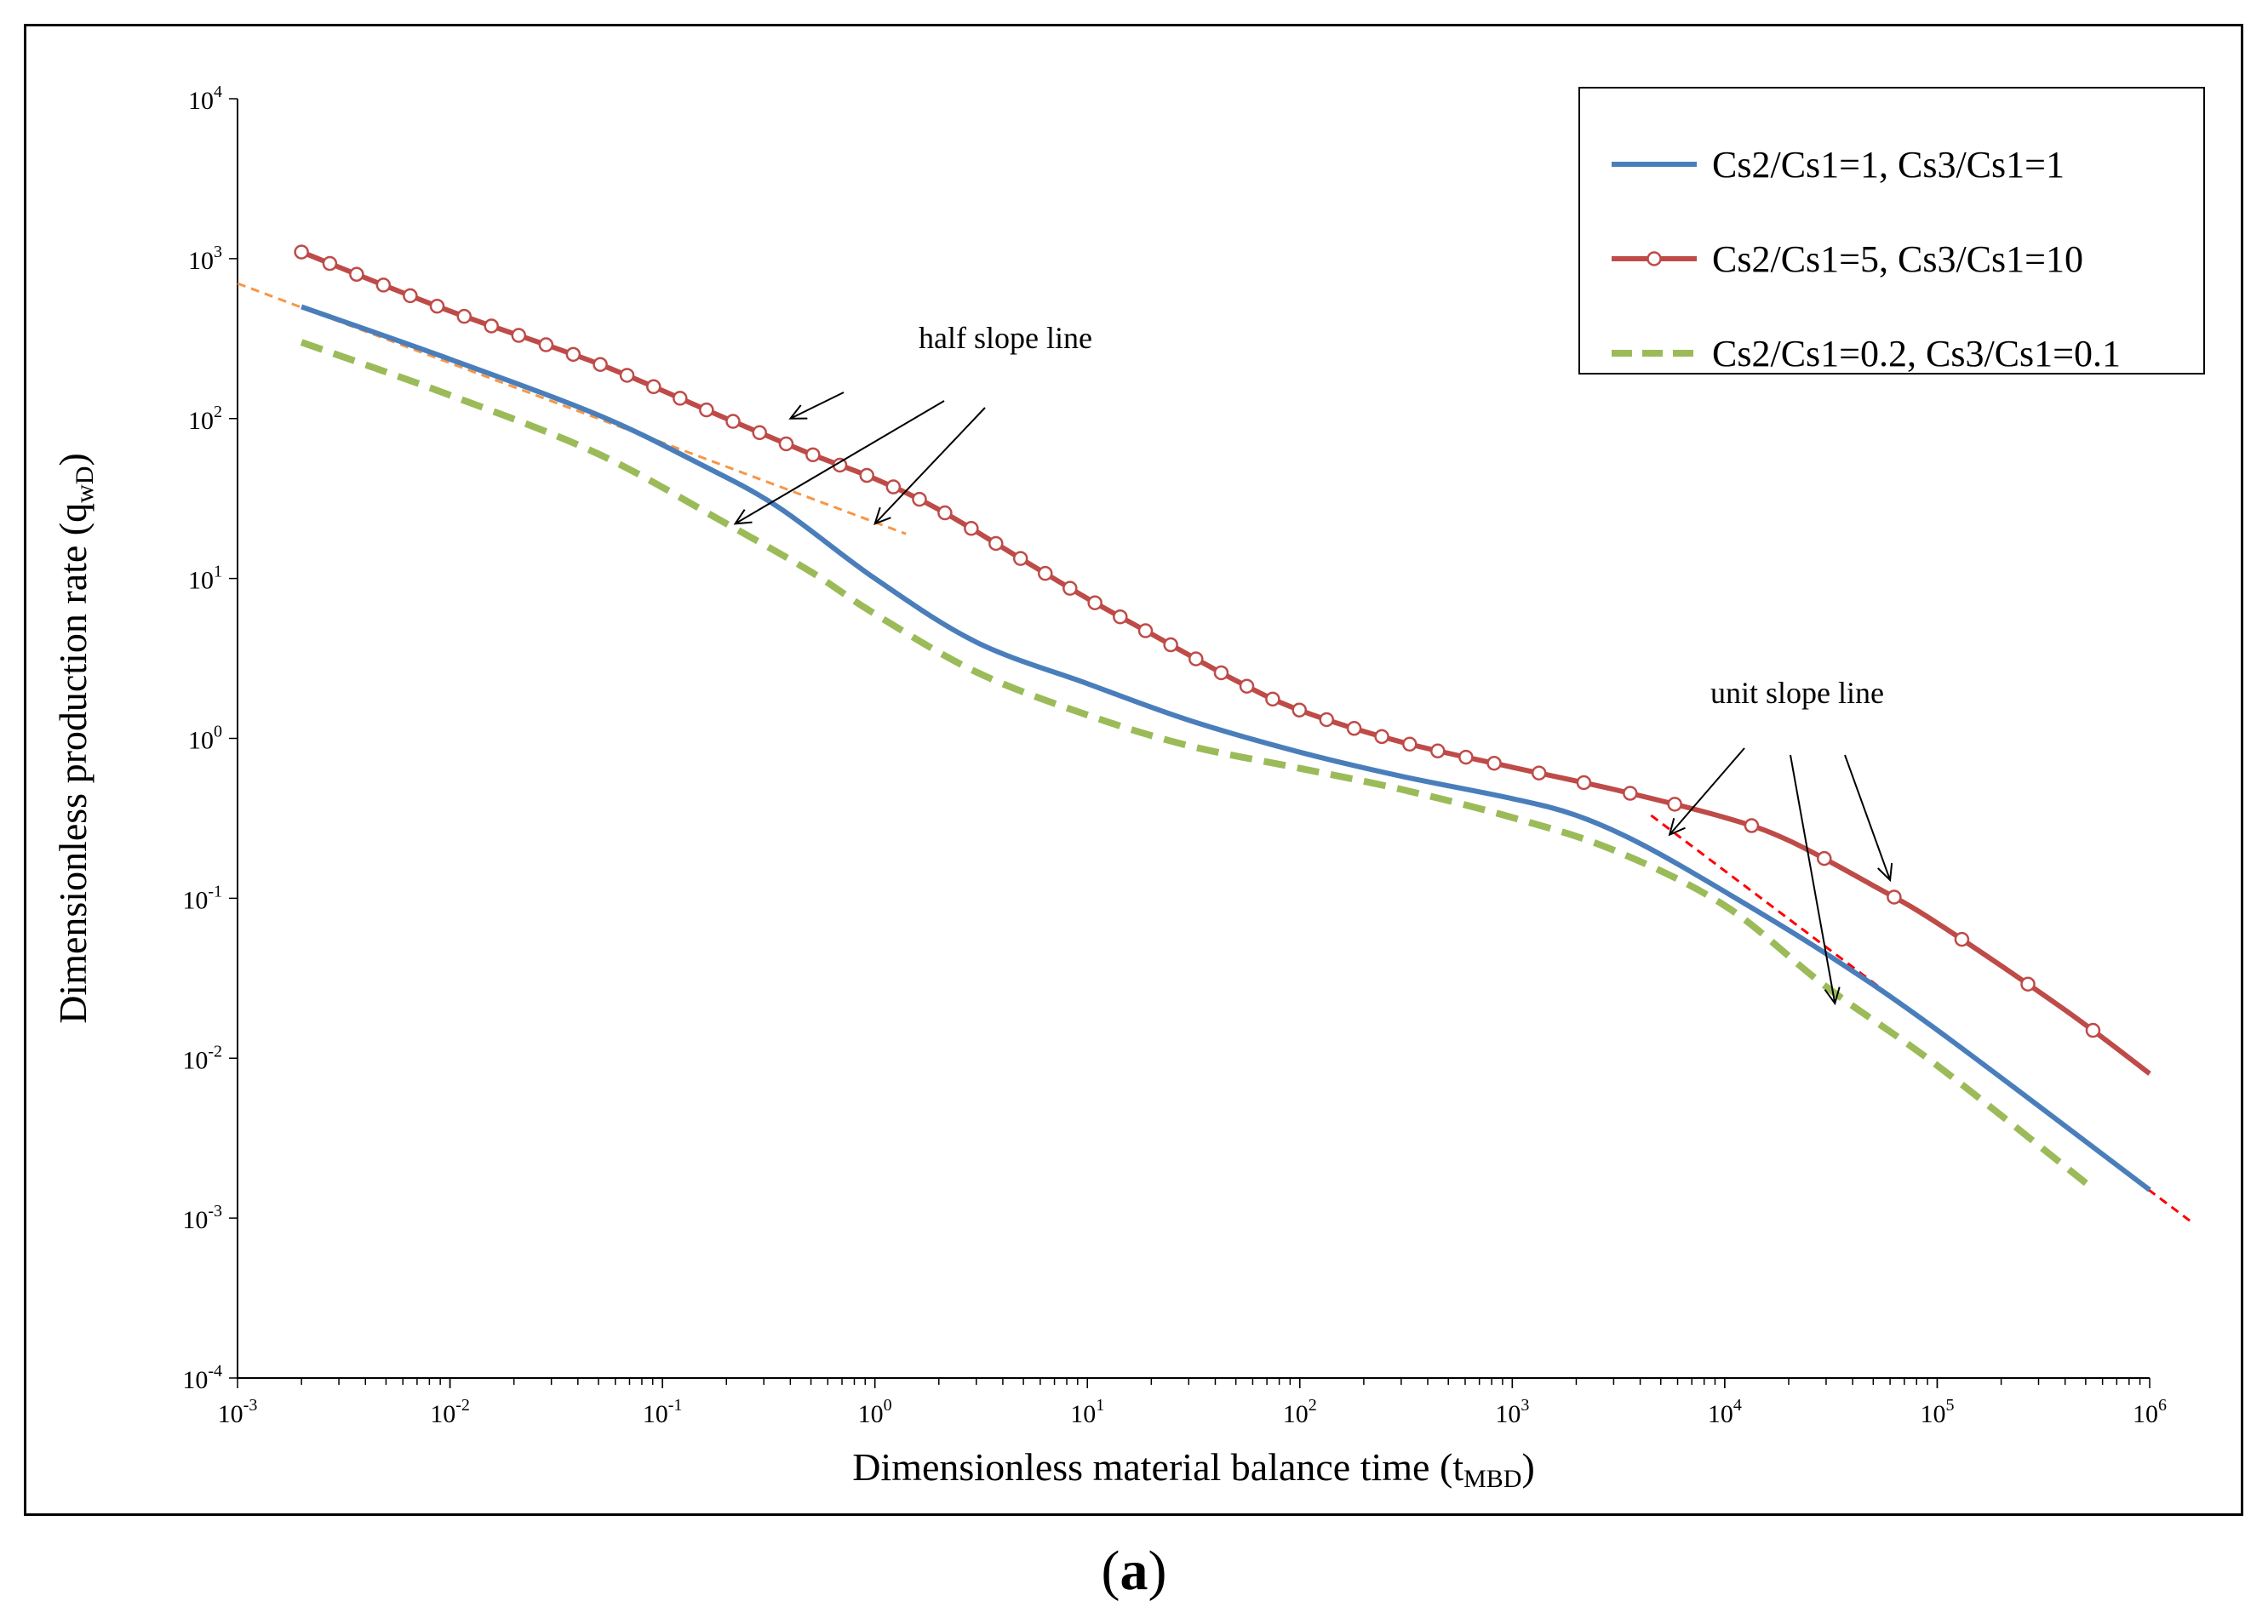  I want to click on annotation-label: unit slope line, so click(1797, 693).